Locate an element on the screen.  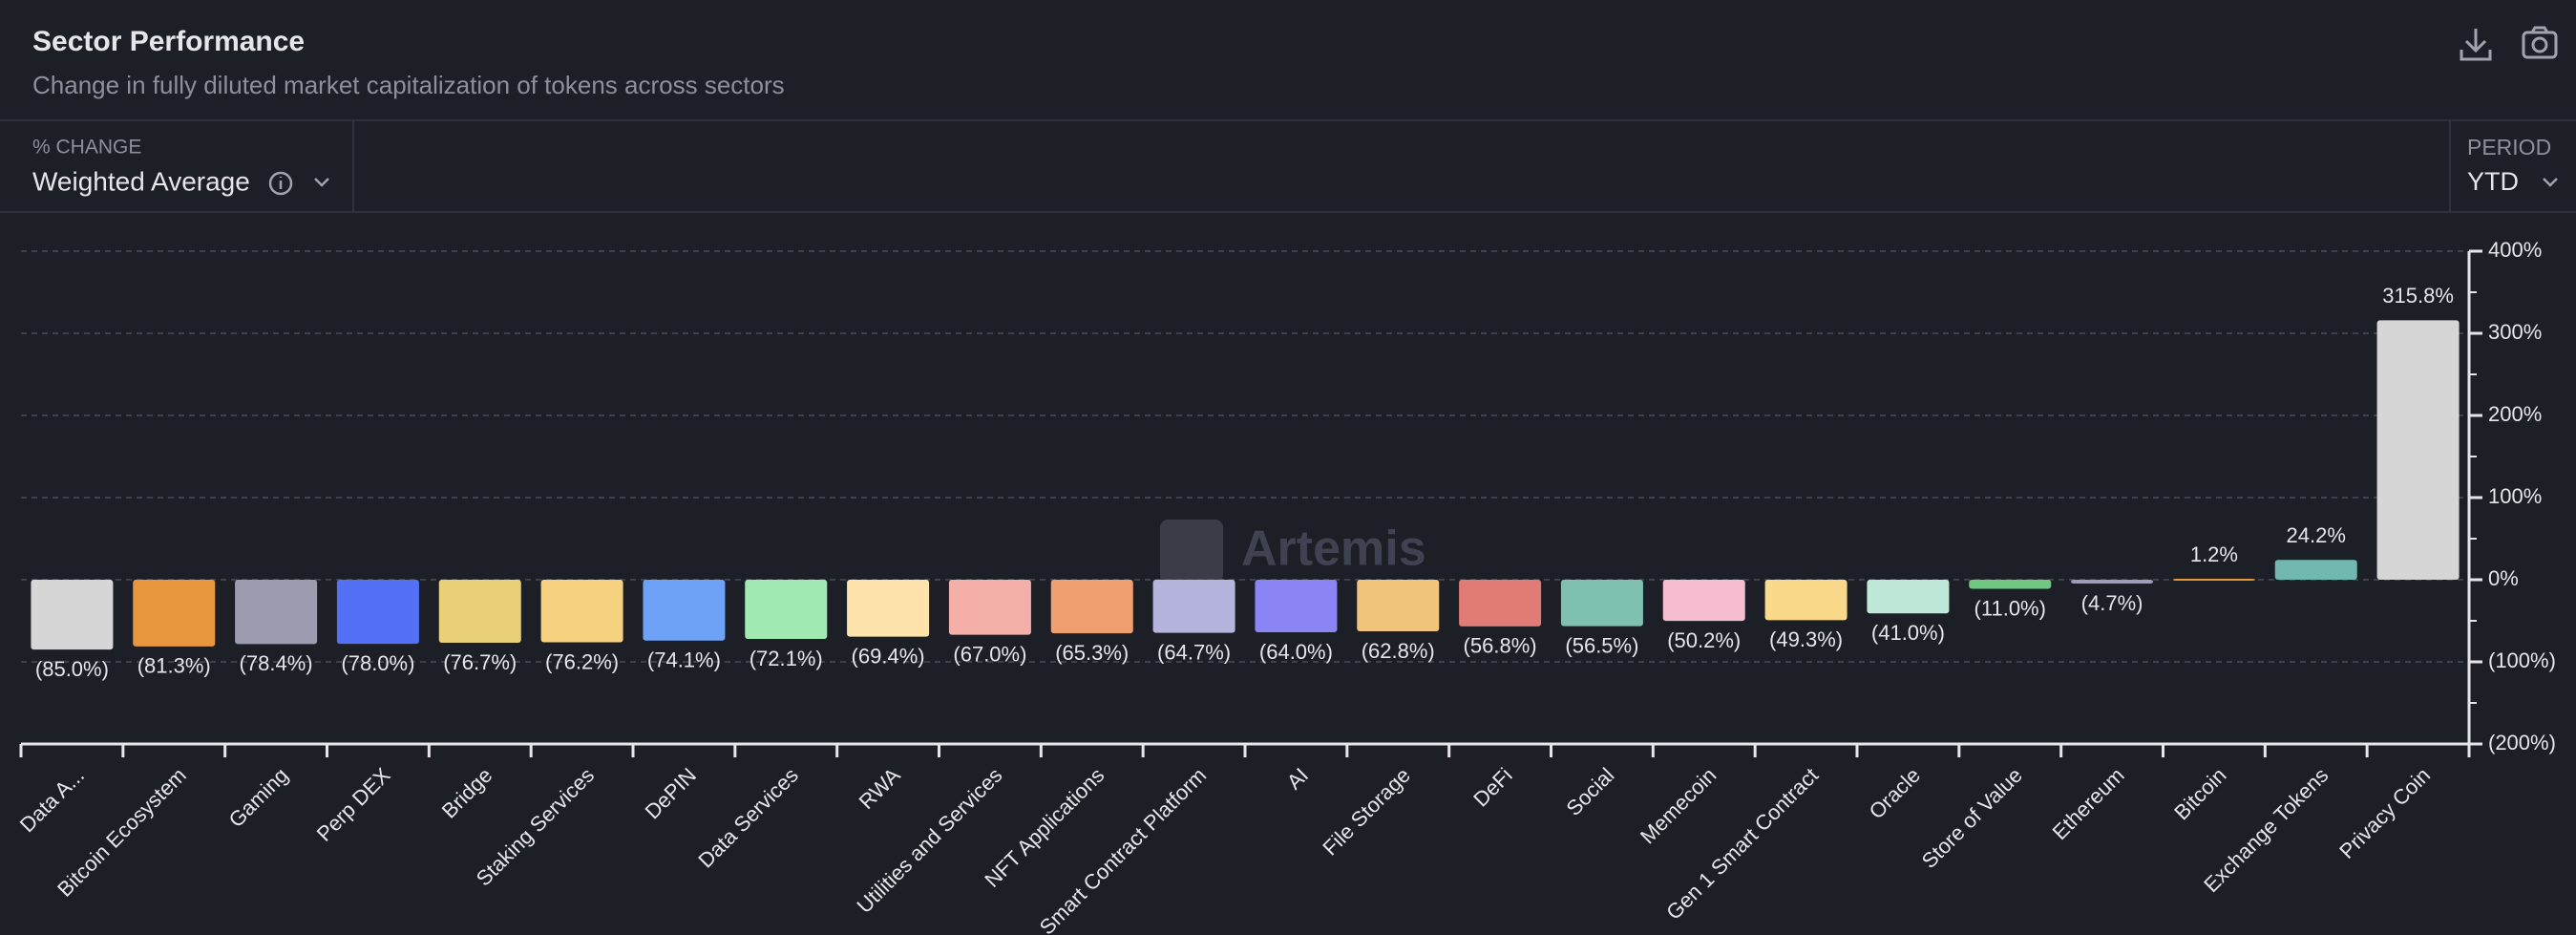
y-tick-label: (200%) is located at coordinates (2522, 742).